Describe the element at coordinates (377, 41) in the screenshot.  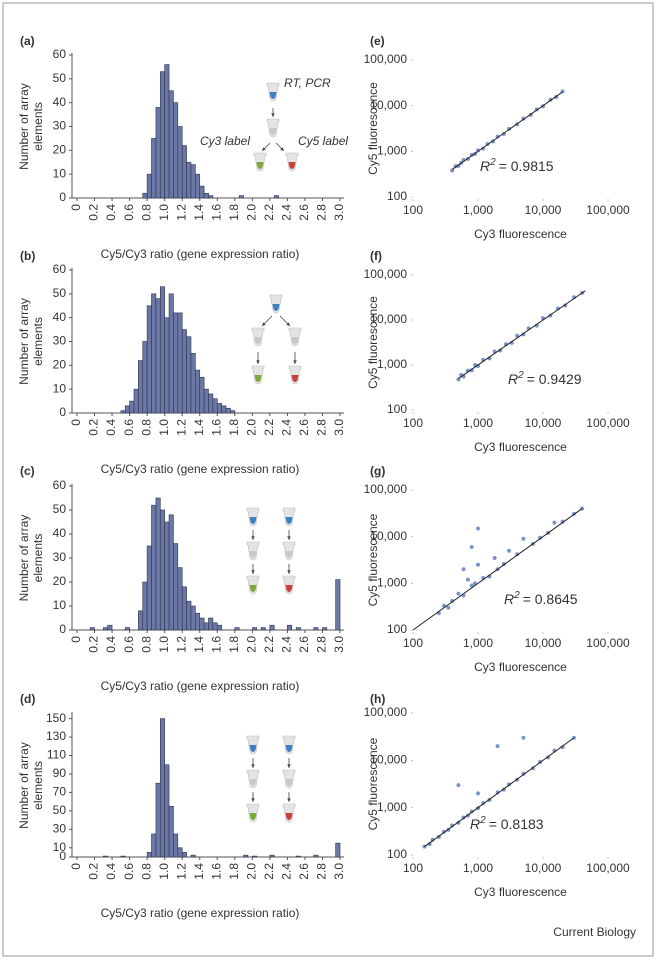
I see `panel-label: (e)` at that location.